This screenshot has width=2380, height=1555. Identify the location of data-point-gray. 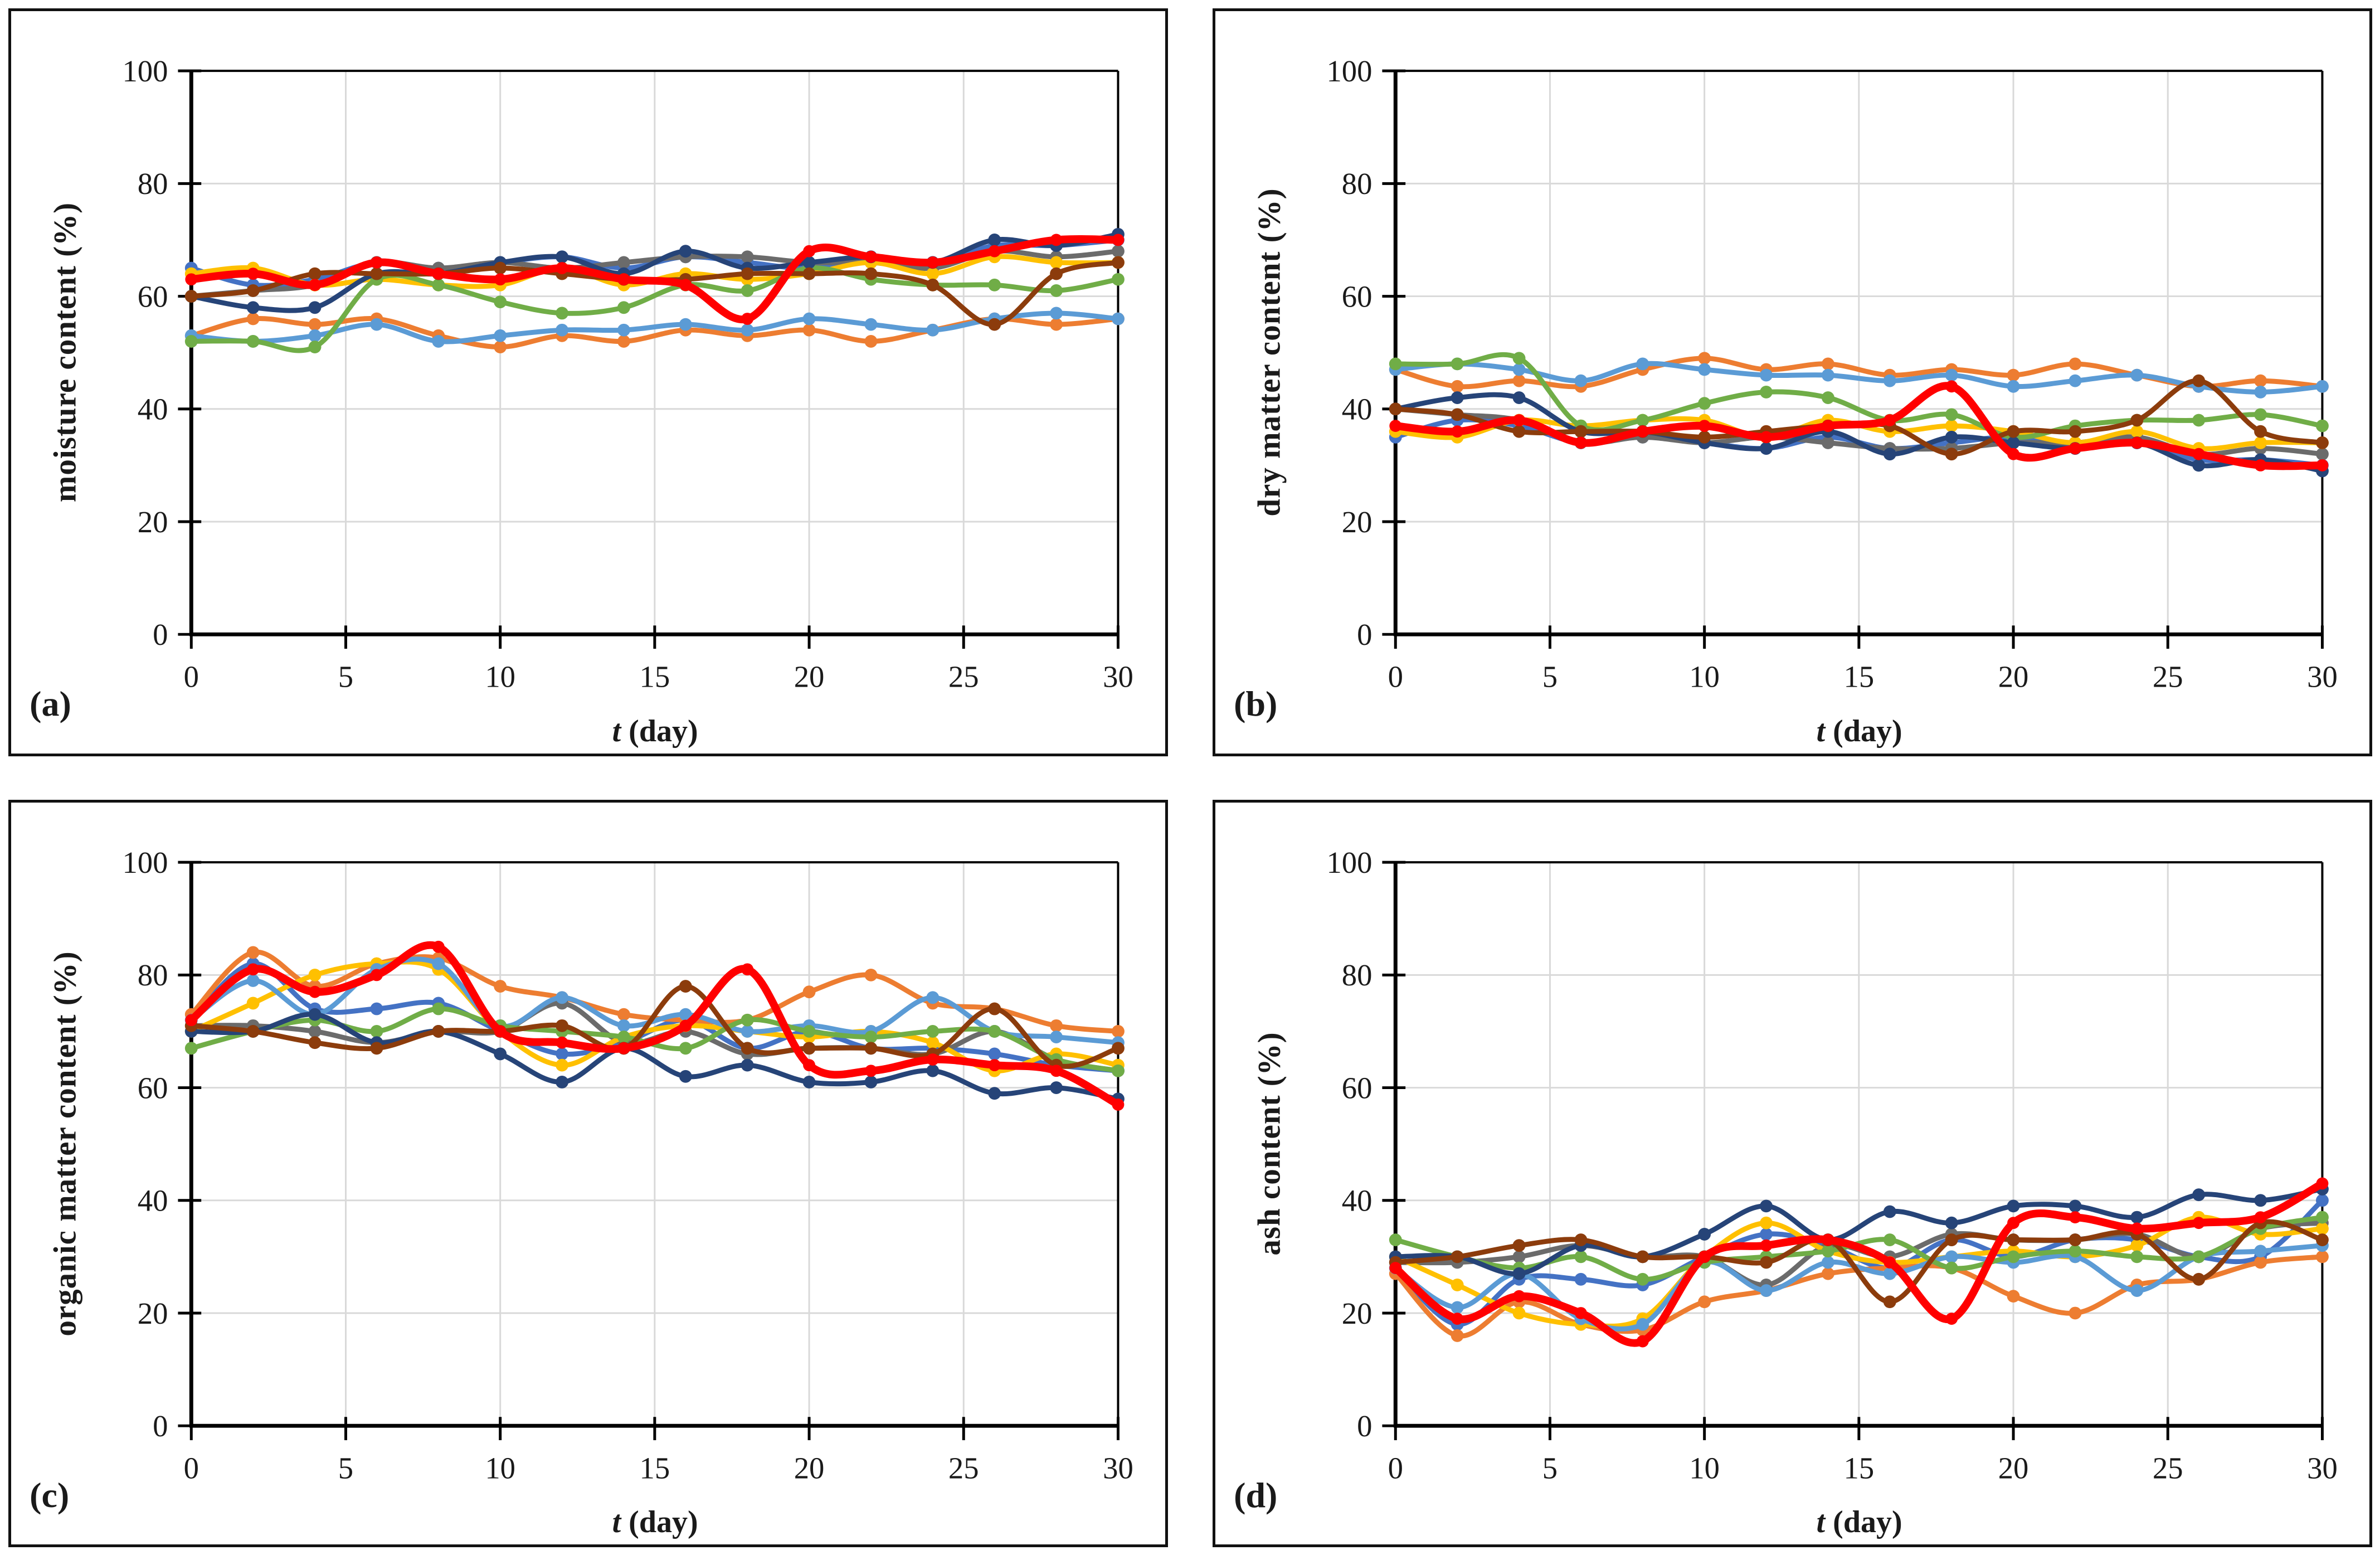
(1118, 251).